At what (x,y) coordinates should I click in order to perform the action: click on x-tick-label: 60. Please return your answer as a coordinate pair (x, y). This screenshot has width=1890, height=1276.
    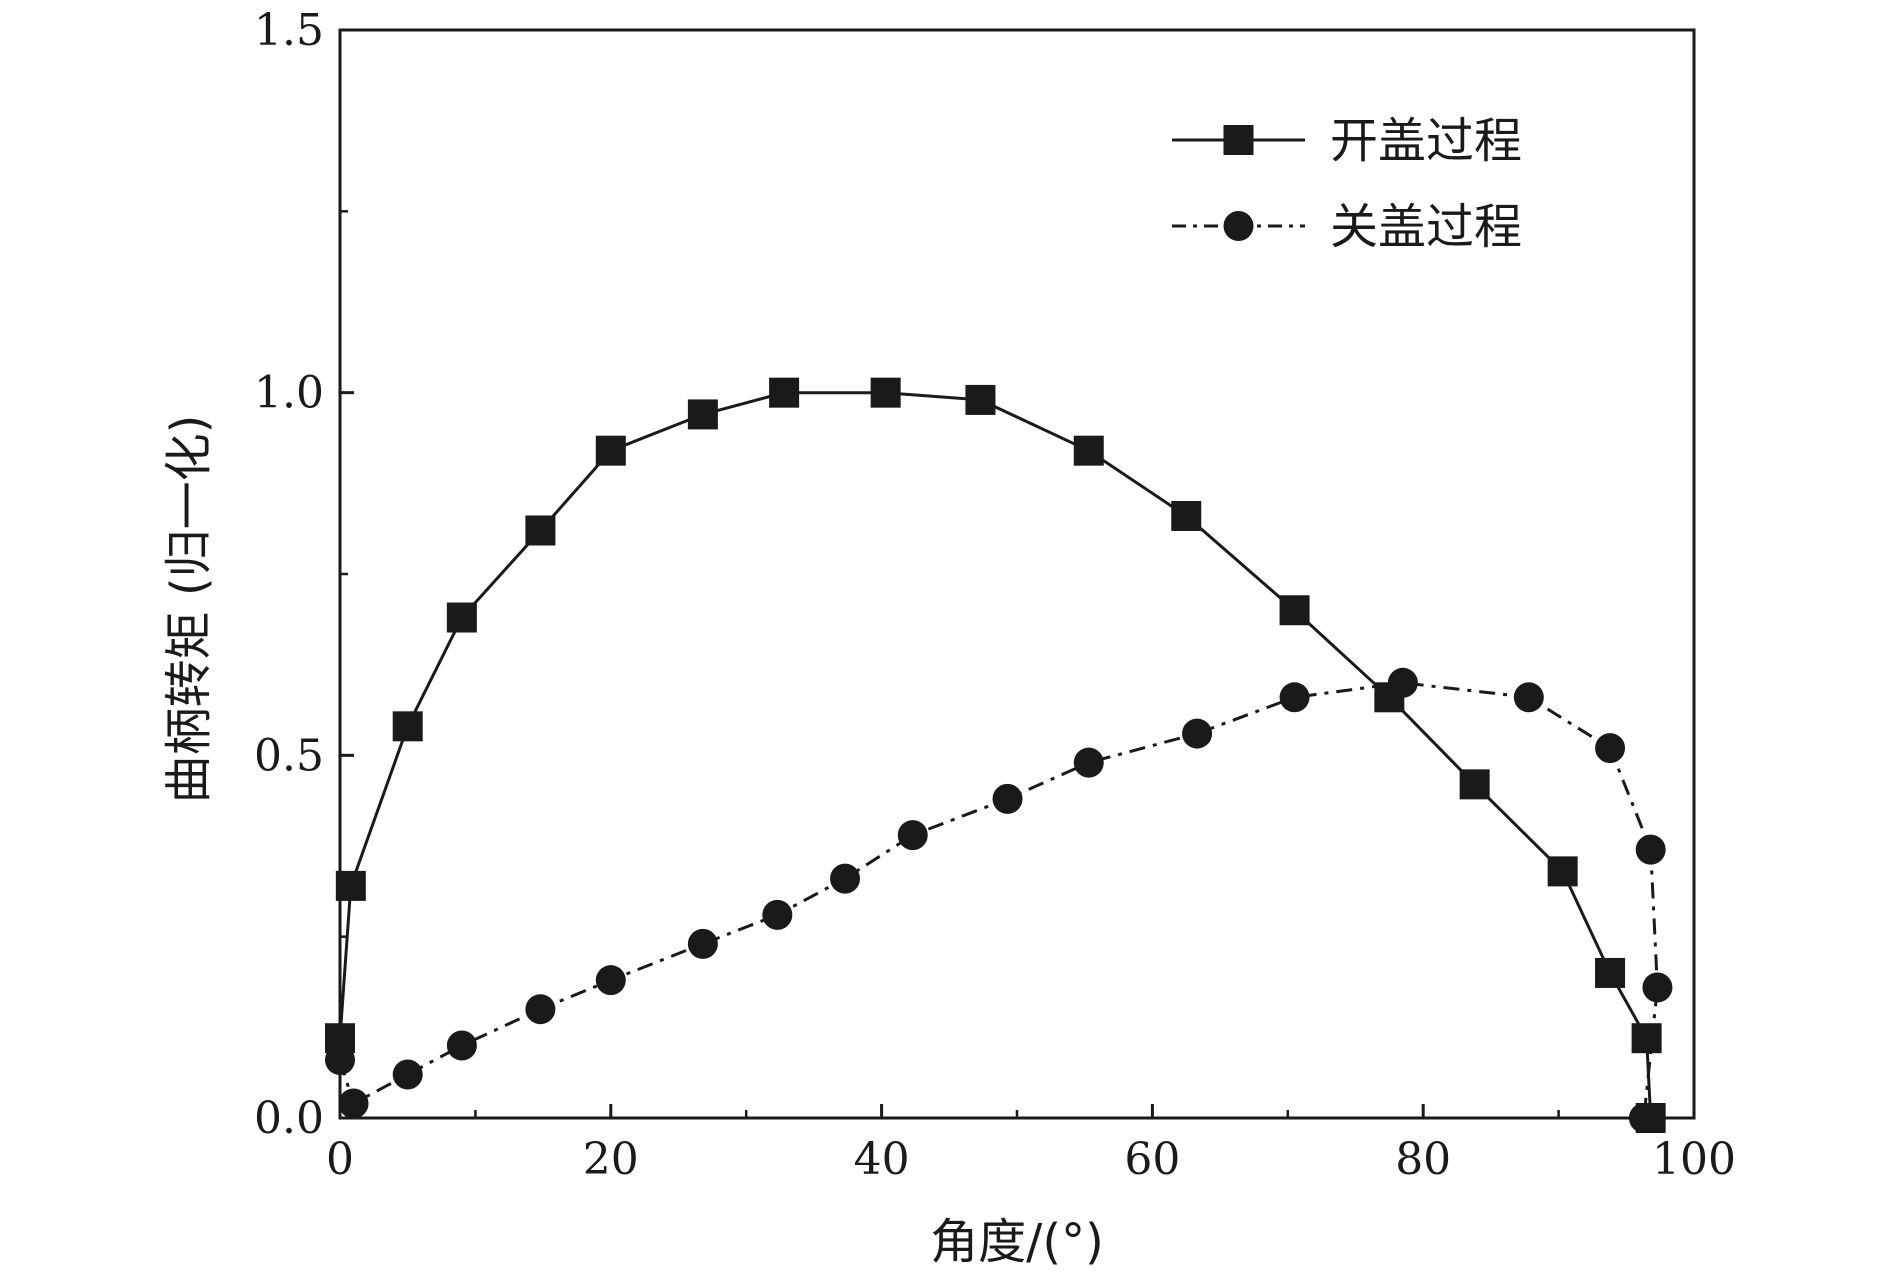
    Looking at the image, I should click on (1152, 1159).